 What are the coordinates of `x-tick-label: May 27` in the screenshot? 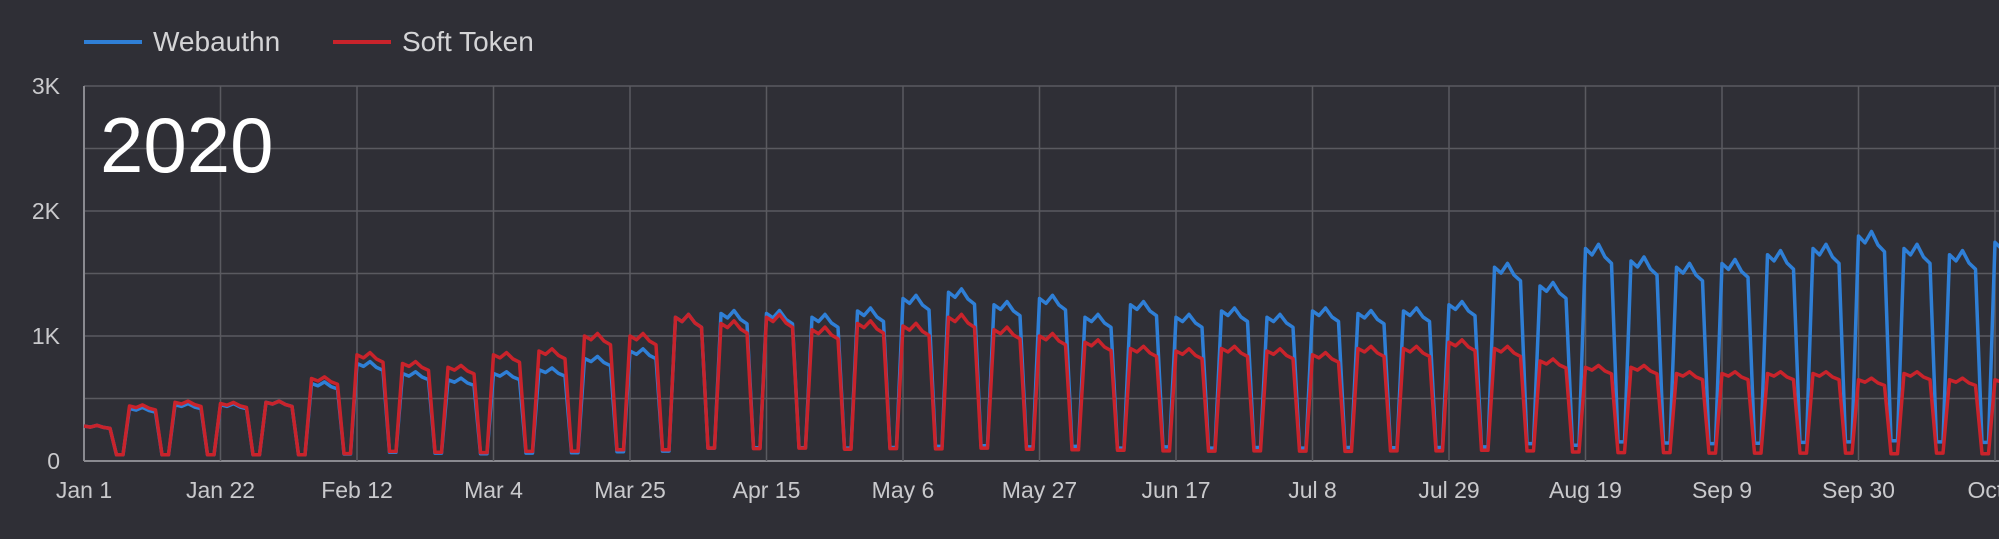 It's located at (1039, 490).